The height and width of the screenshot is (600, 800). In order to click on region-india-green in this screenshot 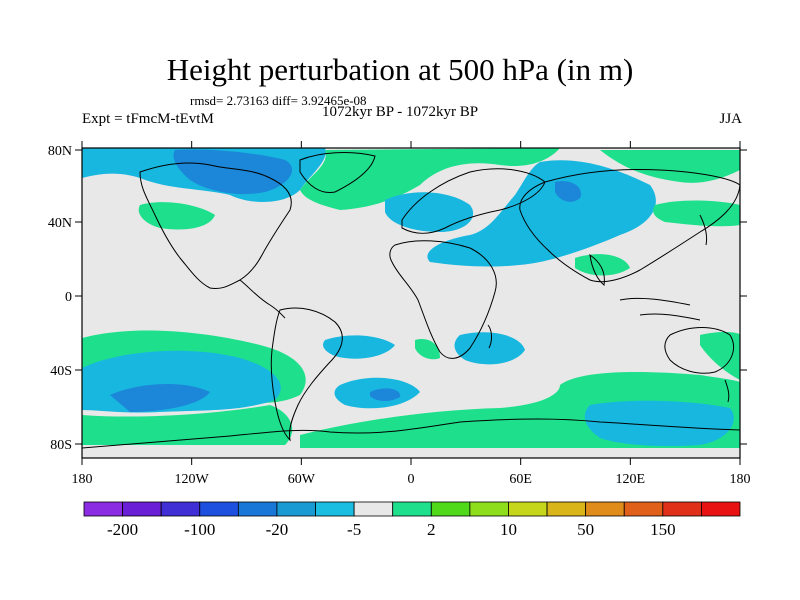, I will do `click(602, 265)`.